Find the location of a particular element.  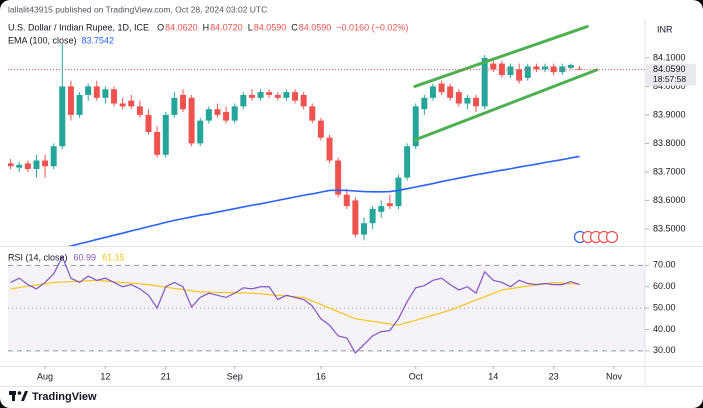

last-price-box is located at coordinates (671, 74).